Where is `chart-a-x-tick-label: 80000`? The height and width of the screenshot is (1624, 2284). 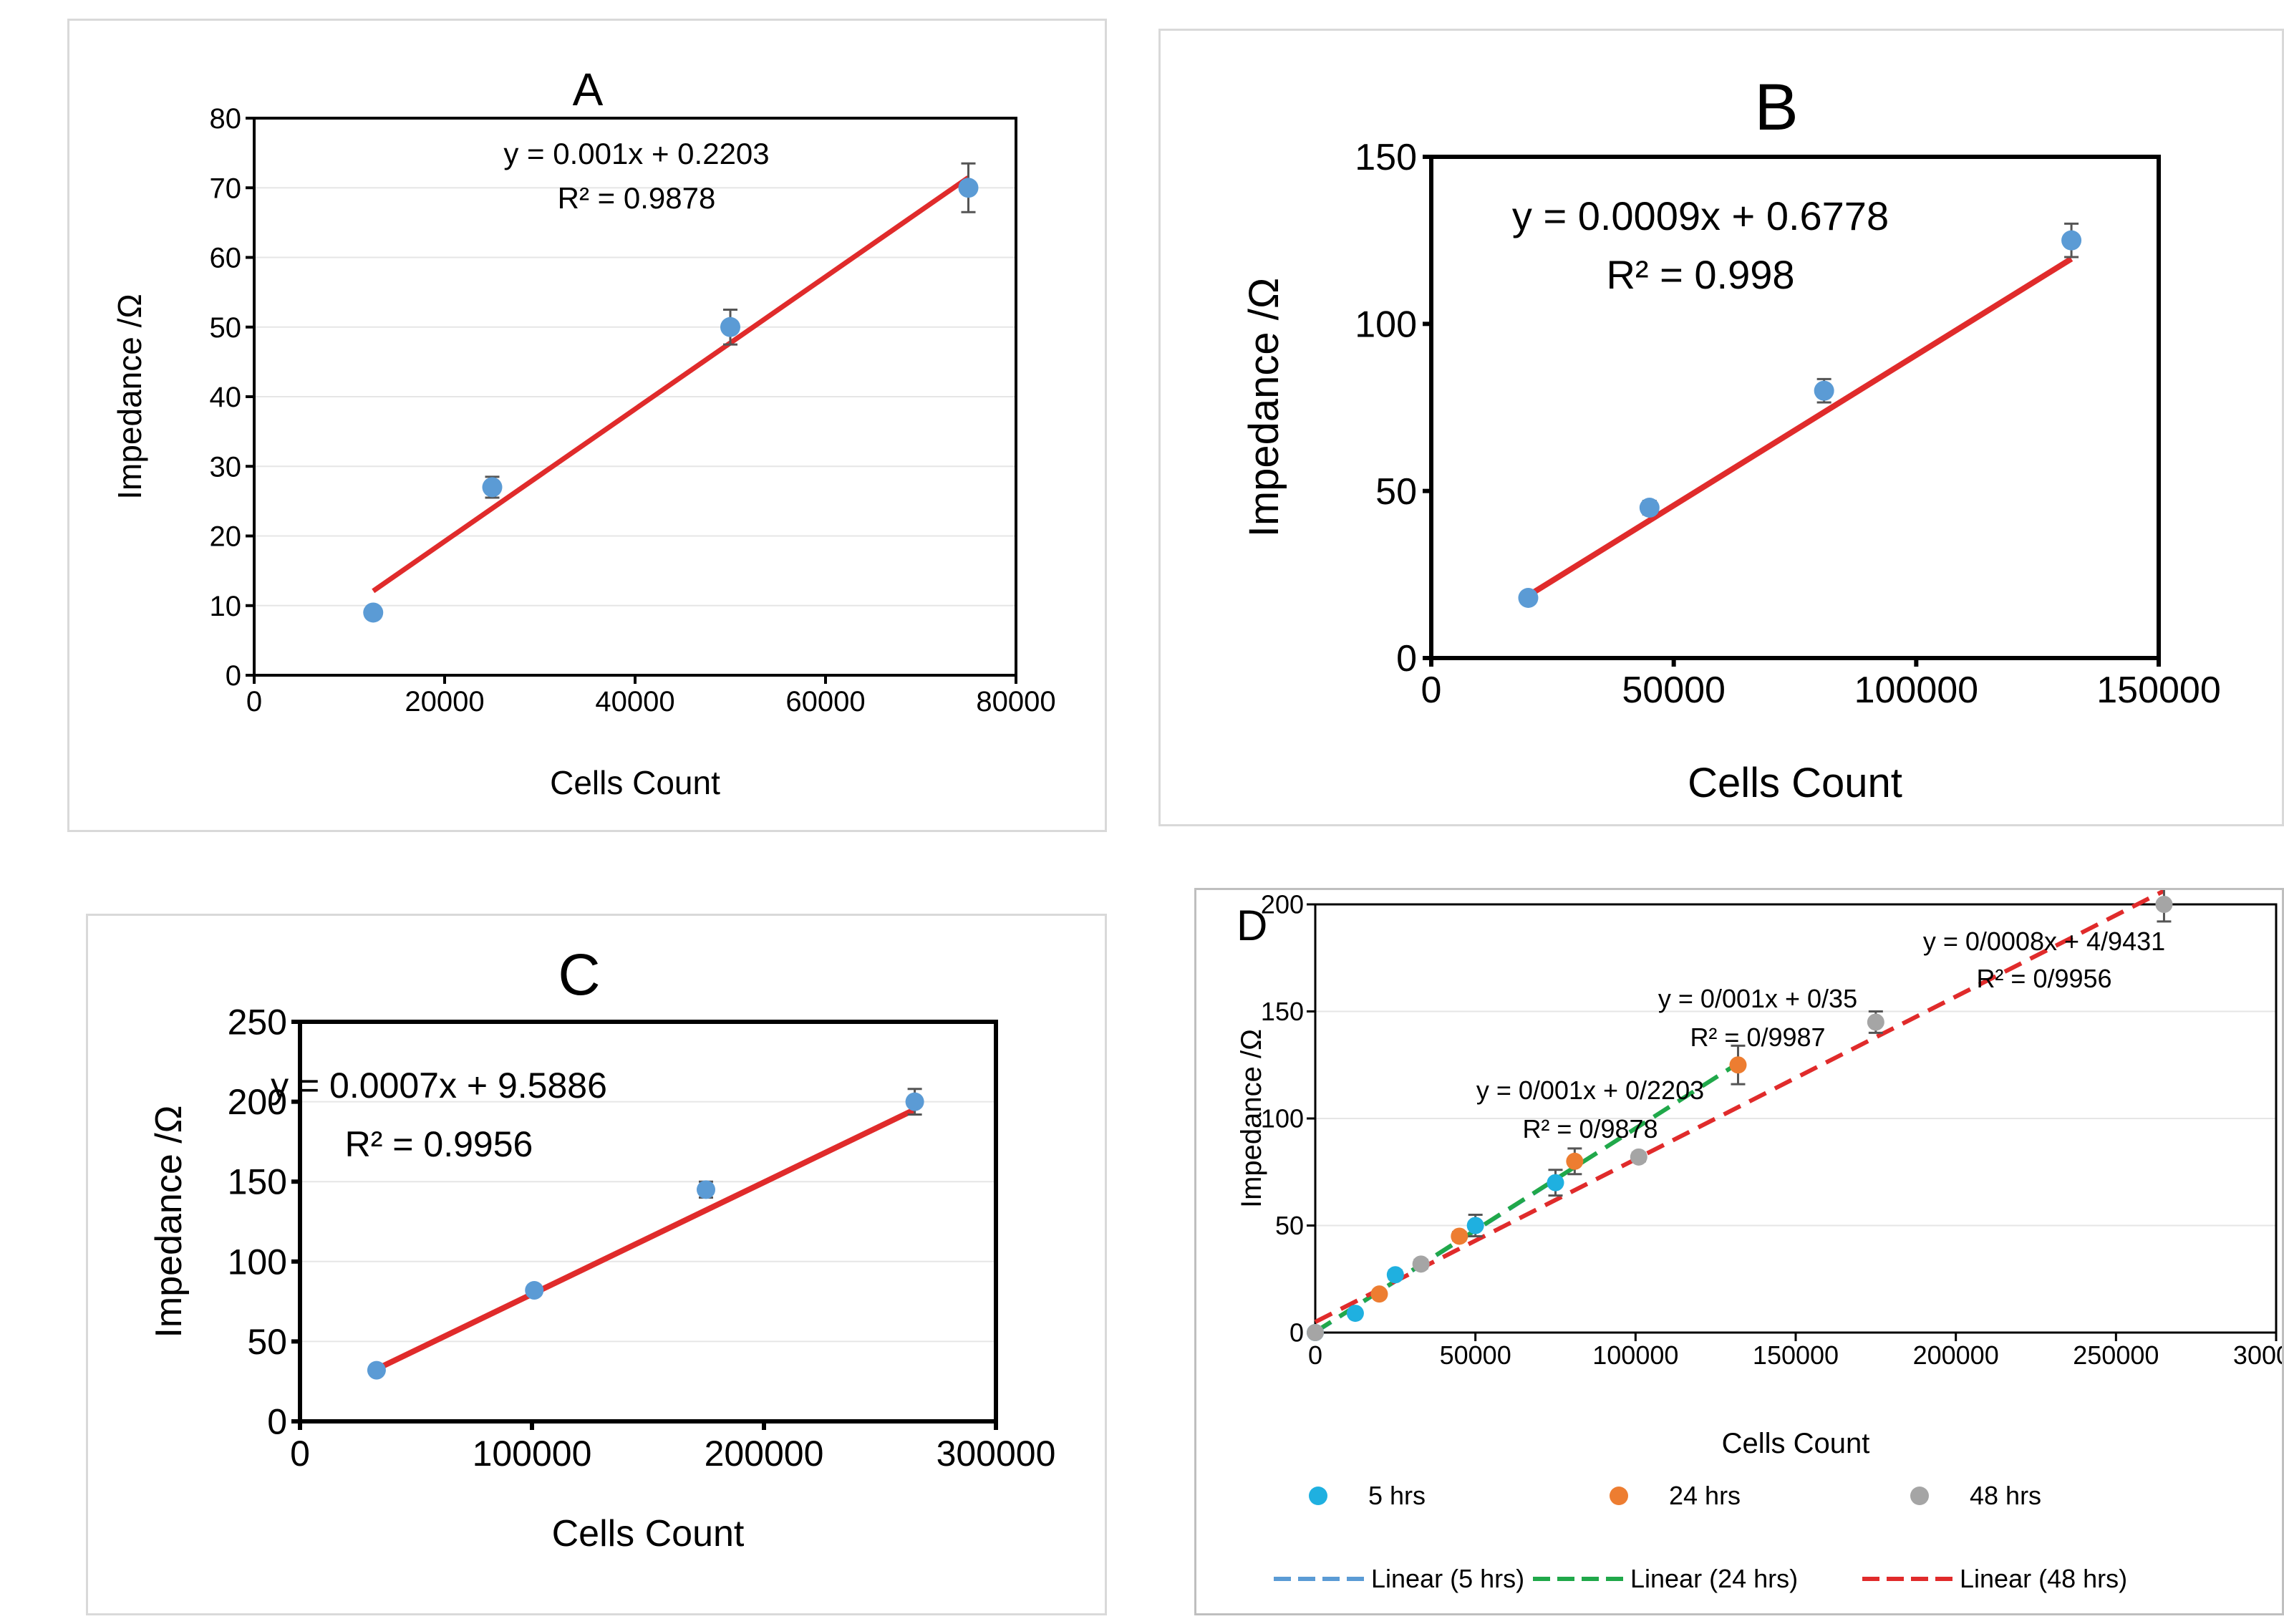 chart-a-x-tick-label: 80000 is located at coordinates (1016, 701).